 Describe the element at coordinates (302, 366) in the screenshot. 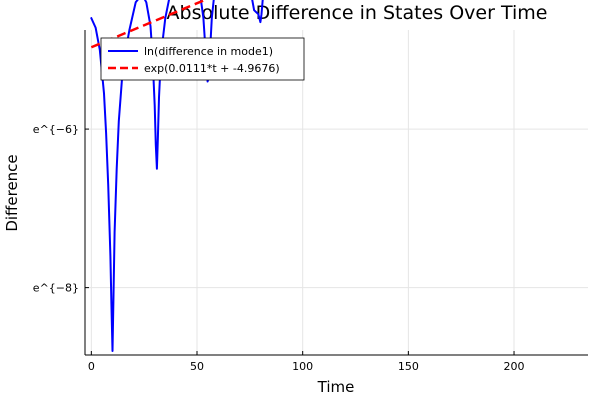

I see `x-tick-label: 100` at that location.